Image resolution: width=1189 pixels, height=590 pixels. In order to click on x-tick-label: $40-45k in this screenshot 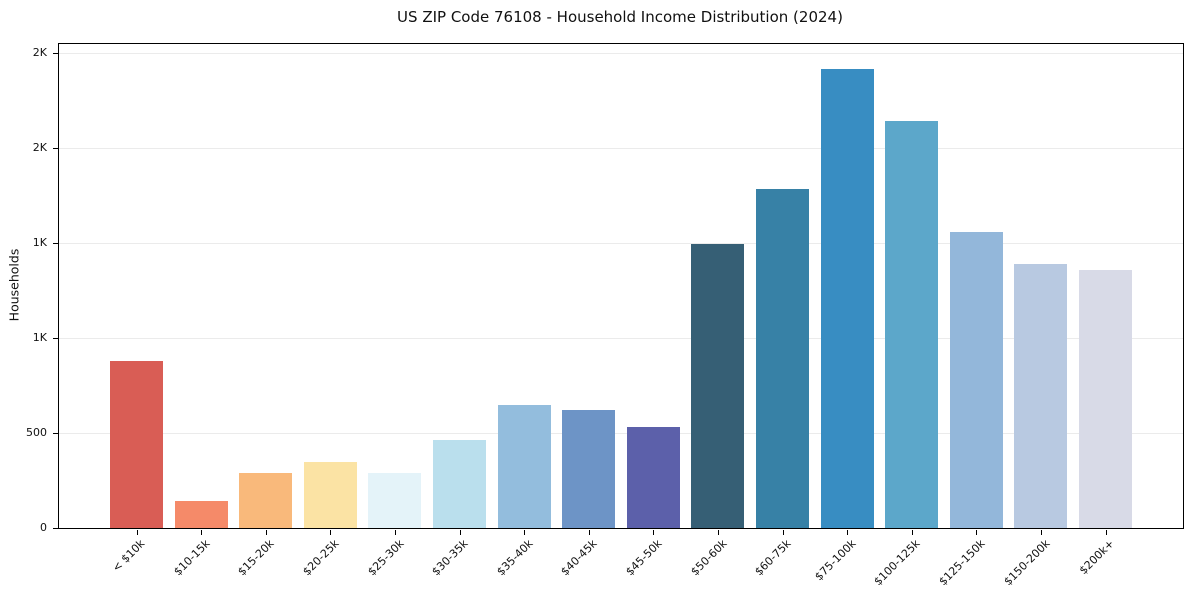, I will do `click(579, 558)`.